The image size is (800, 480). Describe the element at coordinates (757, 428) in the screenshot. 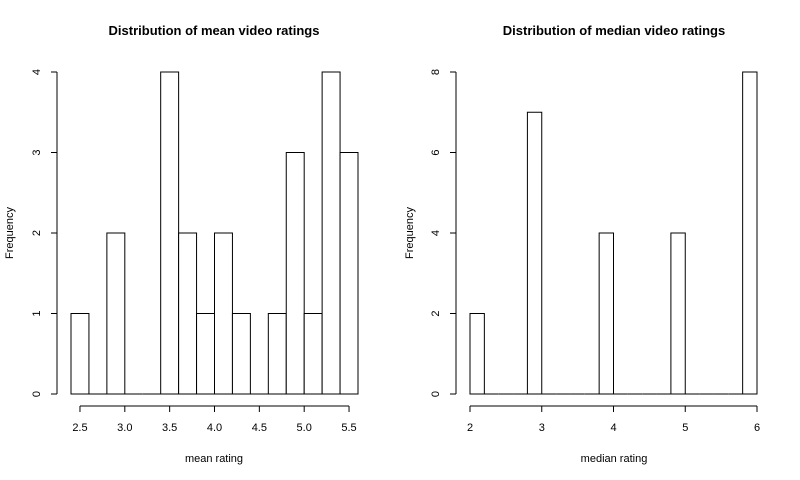

I see `x-tick-label: 6` at that location.